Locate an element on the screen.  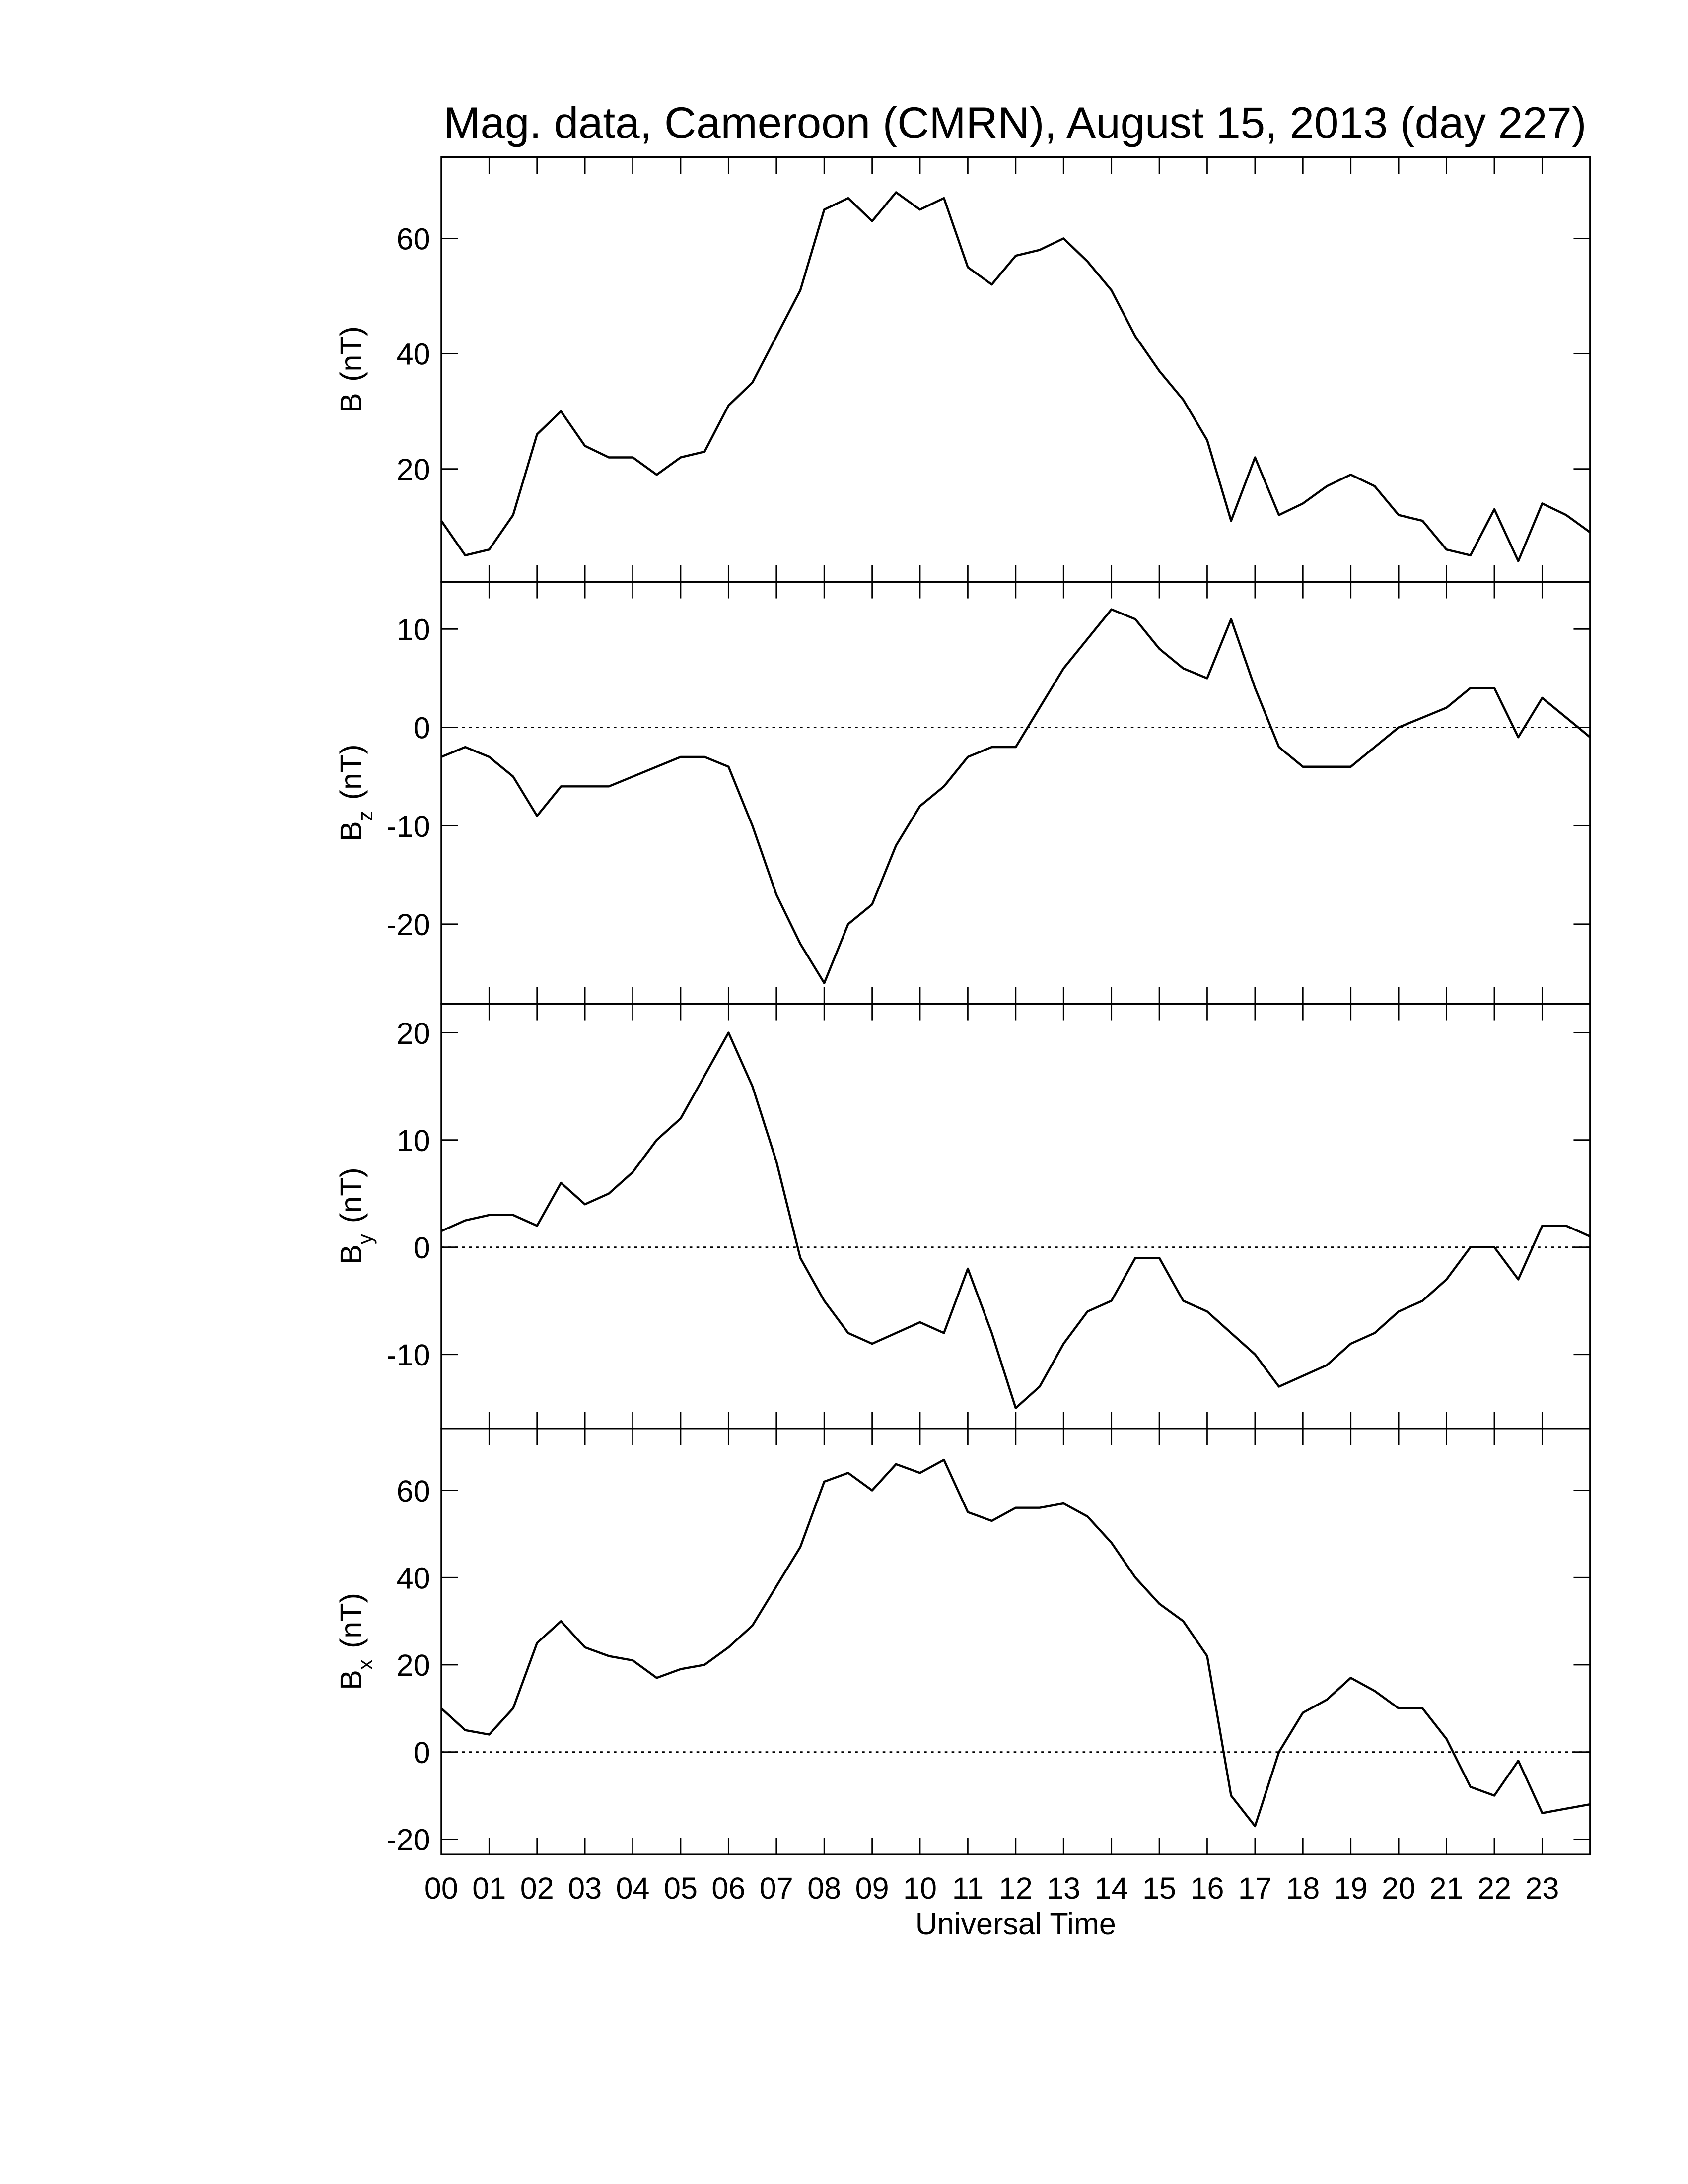
x-tick-label: 19 is located at coordinates (1351, 1888).